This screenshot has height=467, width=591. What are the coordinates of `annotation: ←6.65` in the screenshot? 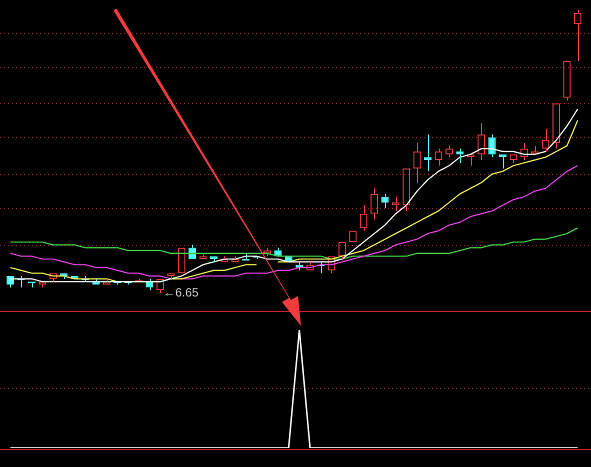 It's located at (181, 292).